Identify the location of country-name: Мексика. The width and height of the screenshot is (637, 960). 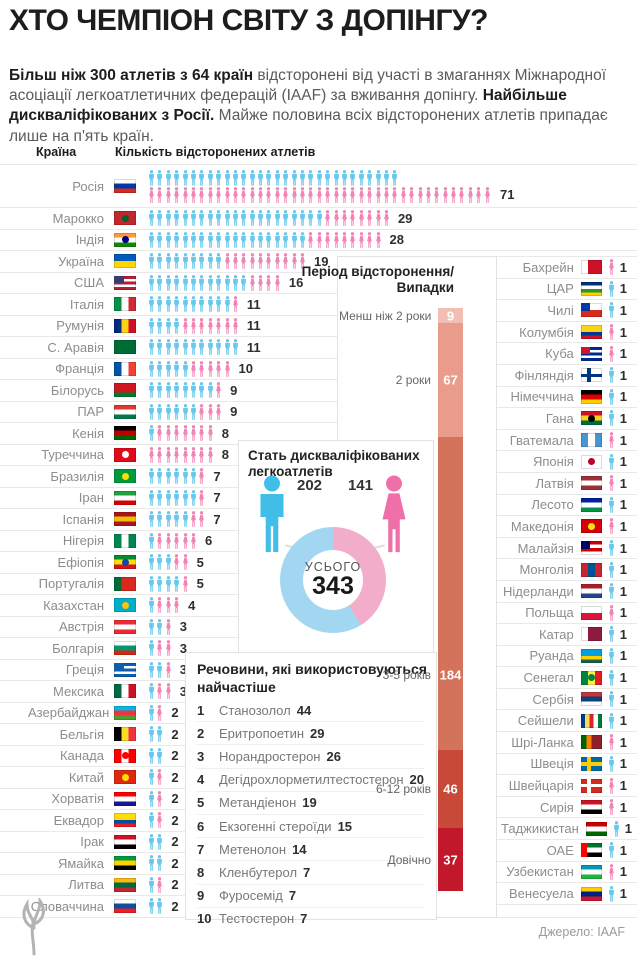
(78, 691).